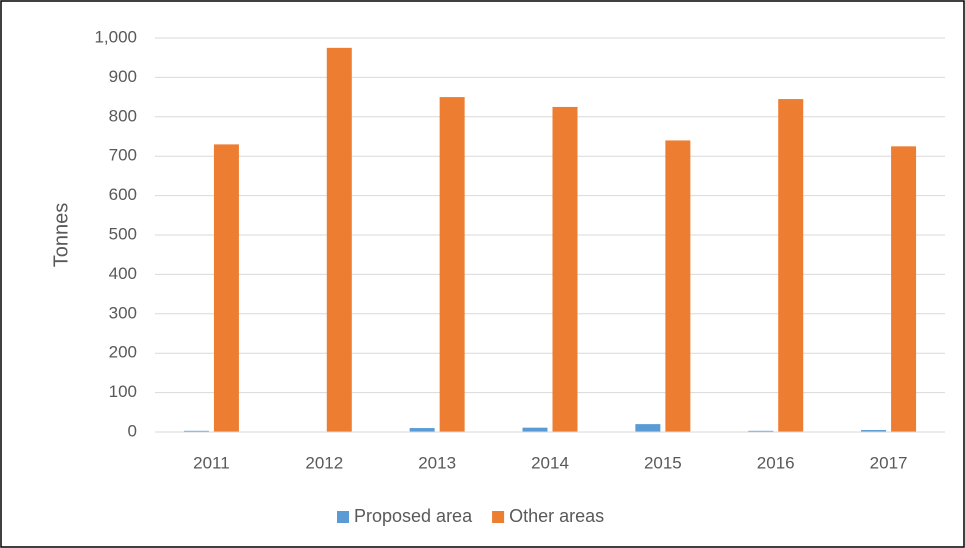 This screenshot has width=965, height=548. What do you see at coordinates (123, 352) in the screenshot?
I see `y-tick-label: 200` at bounding box center [123, 352].